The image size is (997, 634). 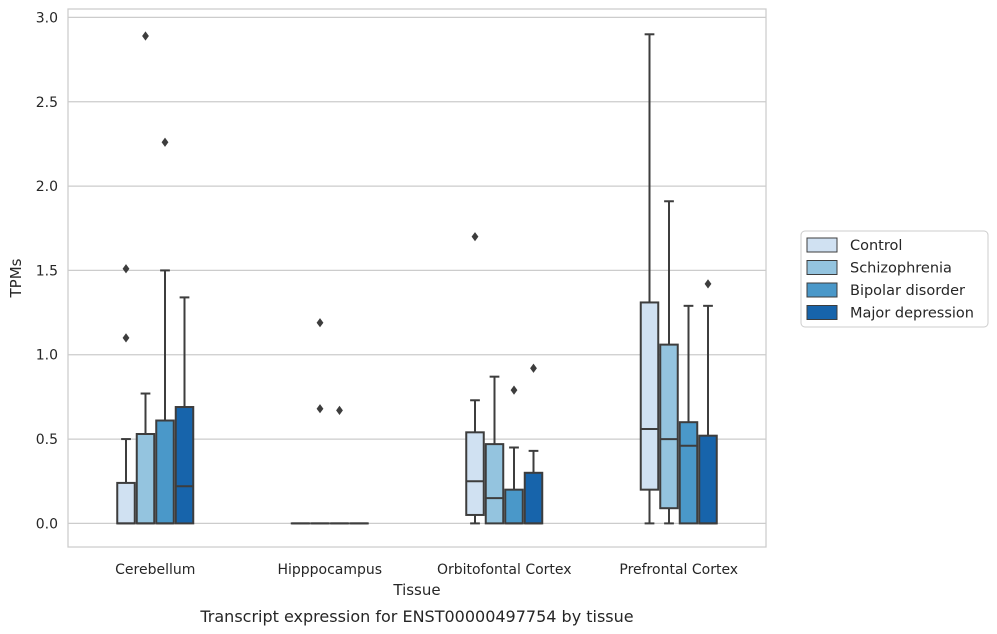 What do you see at coordinates (126, 394) in the screenshot?
I see `box-control-cerebellum` at bounding box center [126, 394].